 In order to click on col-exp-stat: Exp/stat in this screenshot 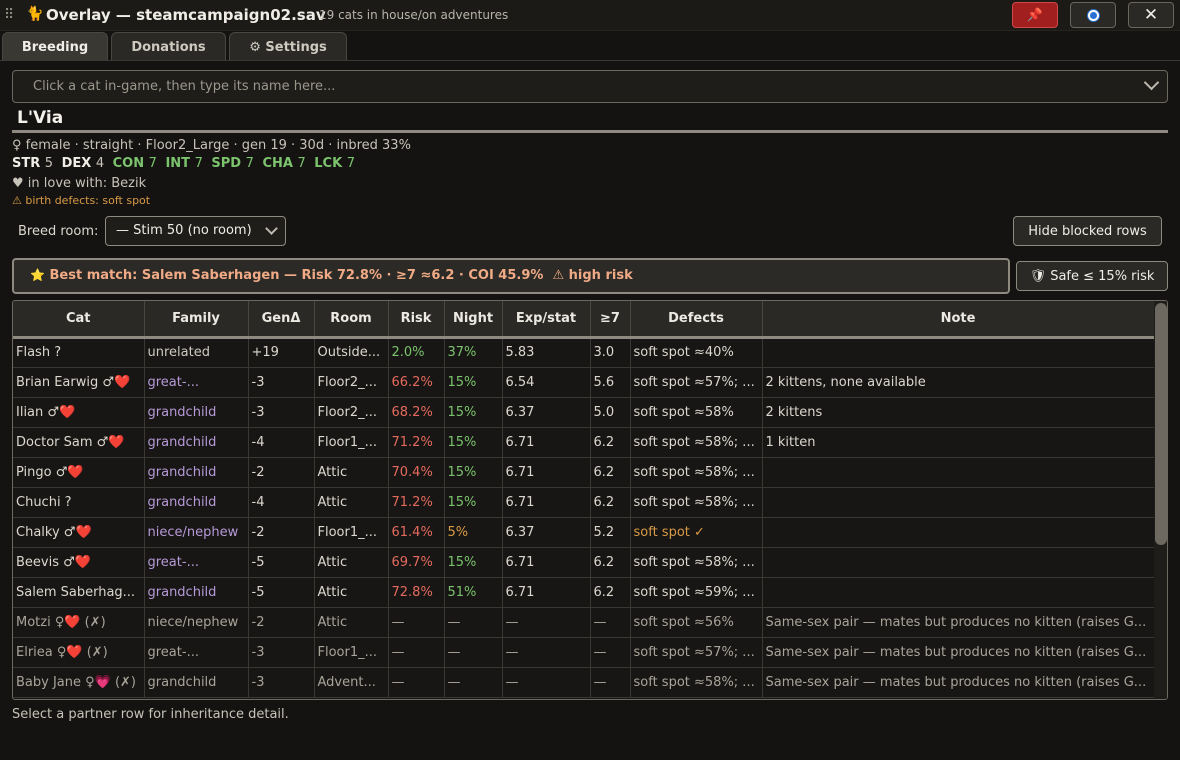, I will do `click(546, 320)`.